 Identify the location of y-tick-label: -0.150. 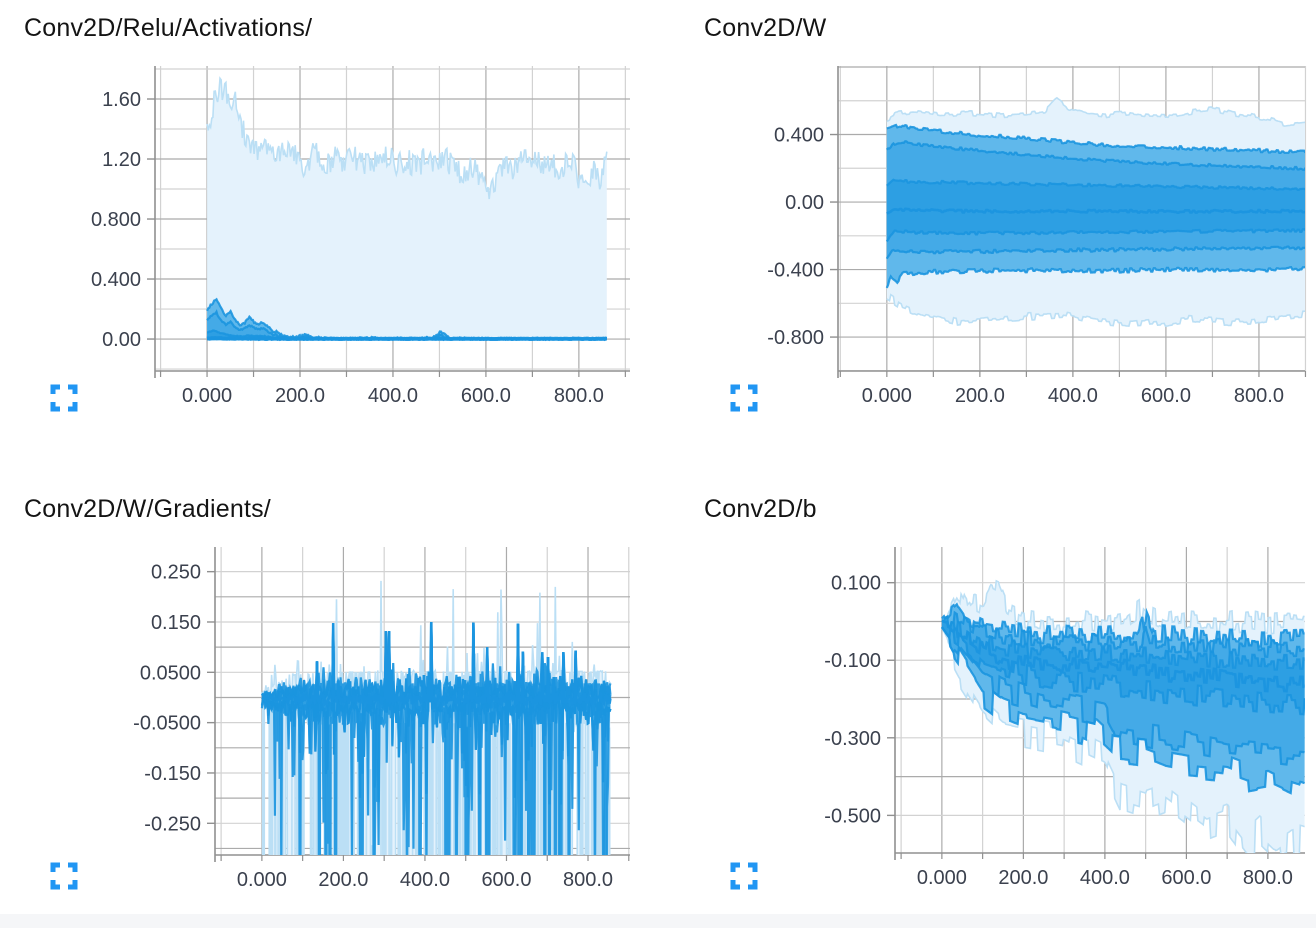
(172, 774).